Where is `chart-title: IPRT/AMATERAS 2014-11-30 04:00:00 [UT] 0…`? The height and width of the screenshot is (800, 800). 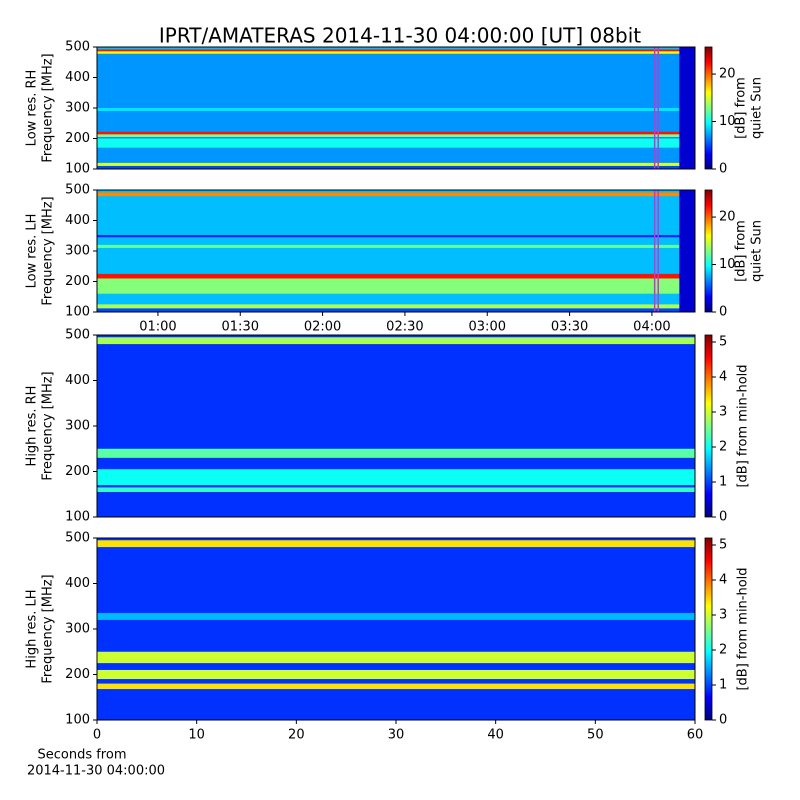 chart-title: IPRT/AMATERAS 2014-11-30 04:00:00 [UT] 0… is located at coordinates (400, 36).